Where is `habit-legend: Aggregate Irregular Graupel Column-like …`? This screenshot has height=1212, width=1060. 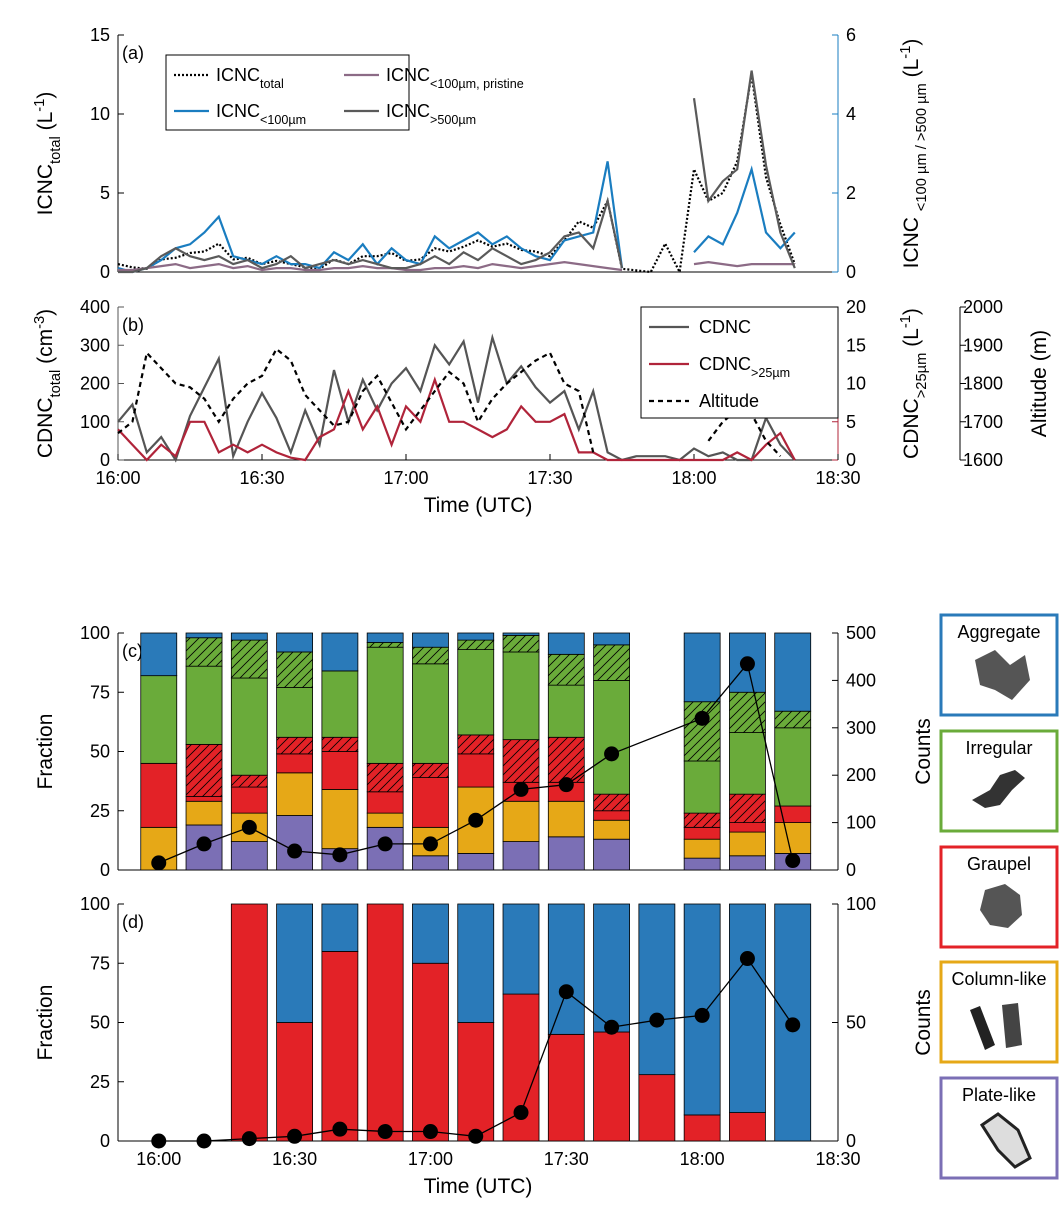
habit-legend: Aggregate Irregular Graupel Column-like … is located at coordinates (999, 896).